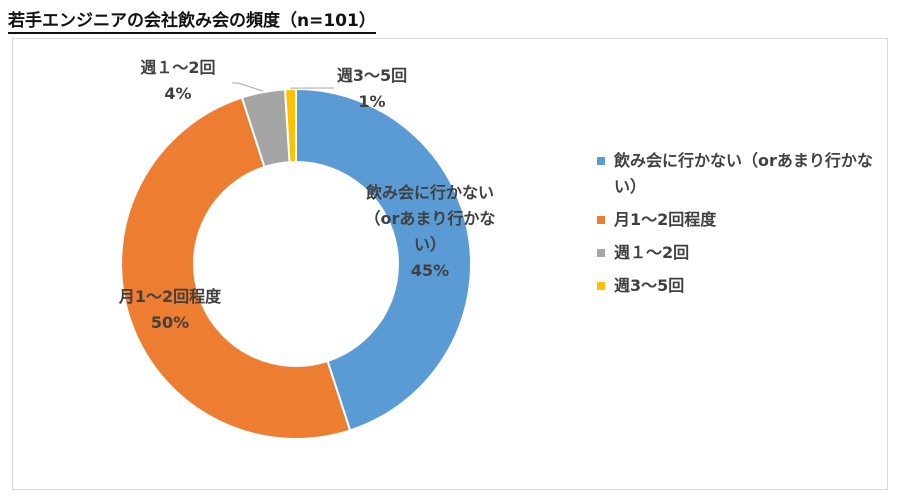 The height and width of the screenshot is (501, 897). Describe the element at coordinates (372, 89) in the screenshot. I see `data-label-weekly-3-5: 週3～5回 1%` at that location.